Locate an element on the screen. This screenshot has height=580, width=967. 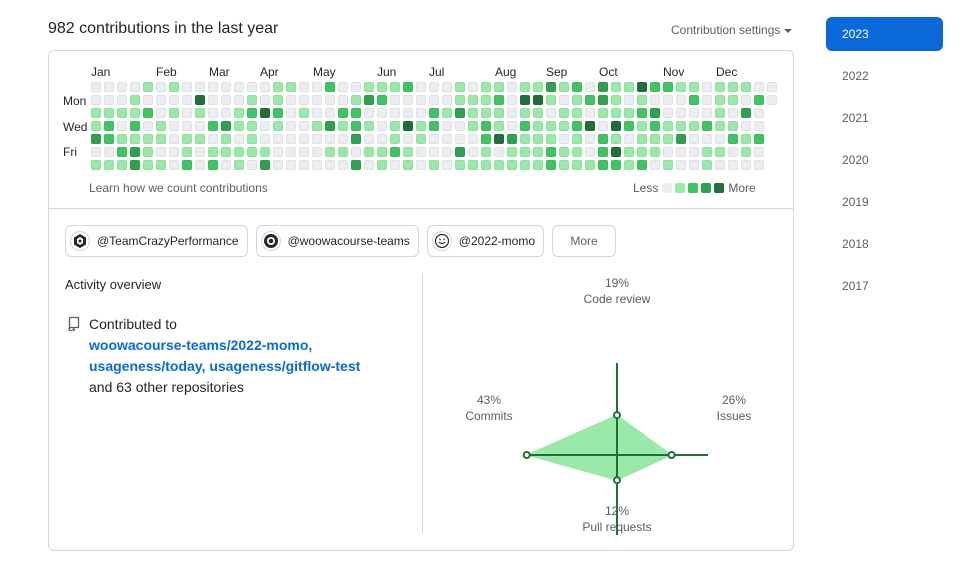
org-button-2022-momo: @2022-momo is located at coordinates (485, 241).